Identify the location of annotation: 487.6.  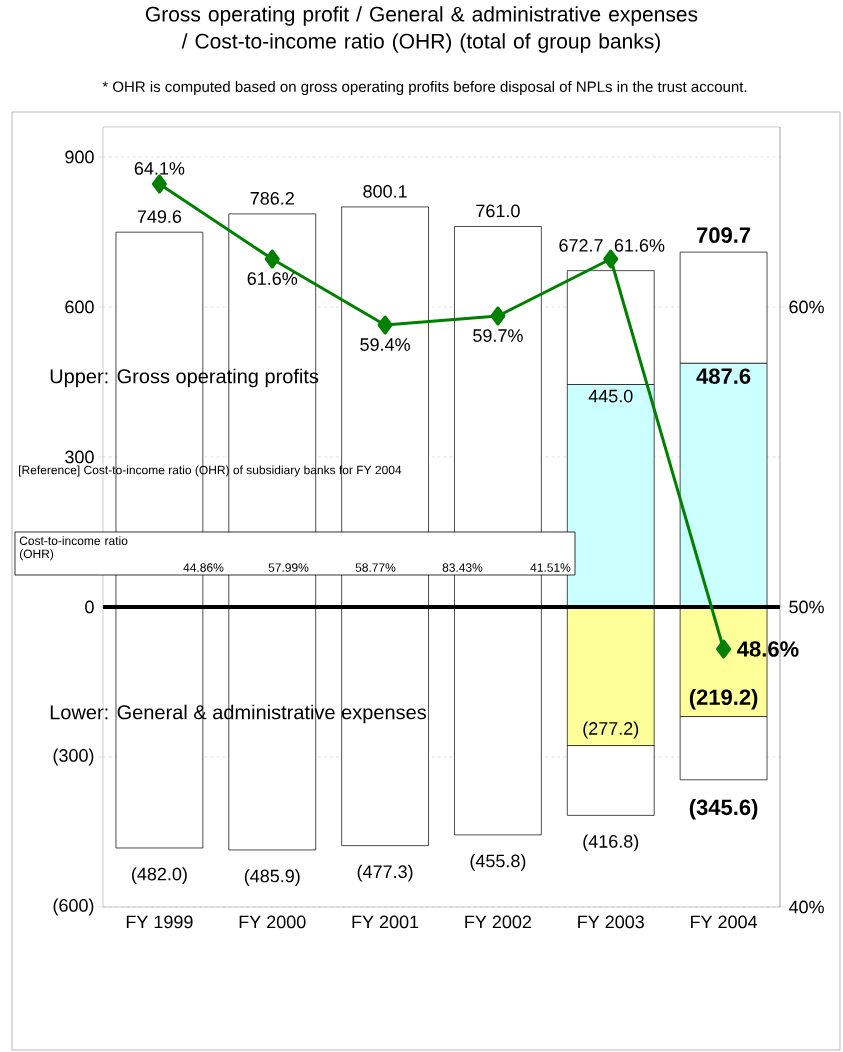
(723, 376).